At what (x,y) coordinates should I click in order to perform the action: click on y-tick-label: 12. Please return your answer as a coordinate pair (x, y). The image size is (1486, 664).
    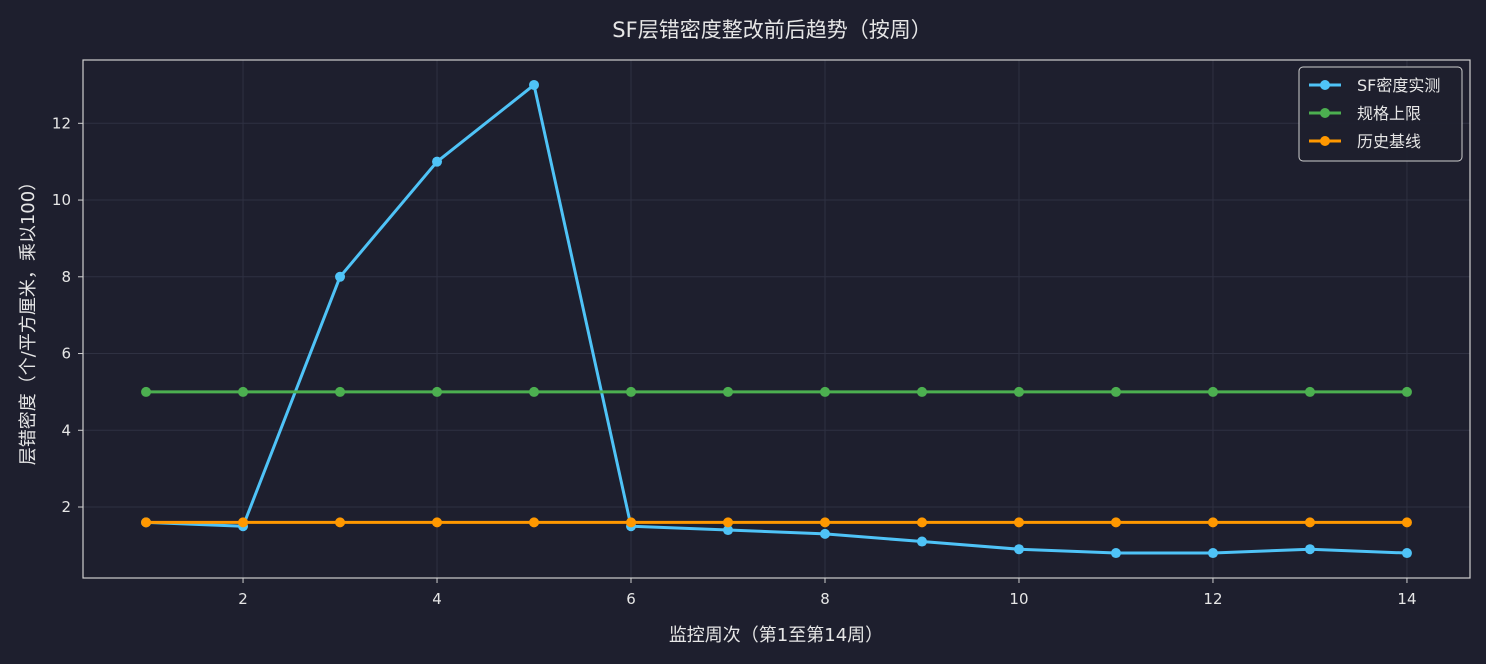
    Looking at the image, I should click on (61, 123).